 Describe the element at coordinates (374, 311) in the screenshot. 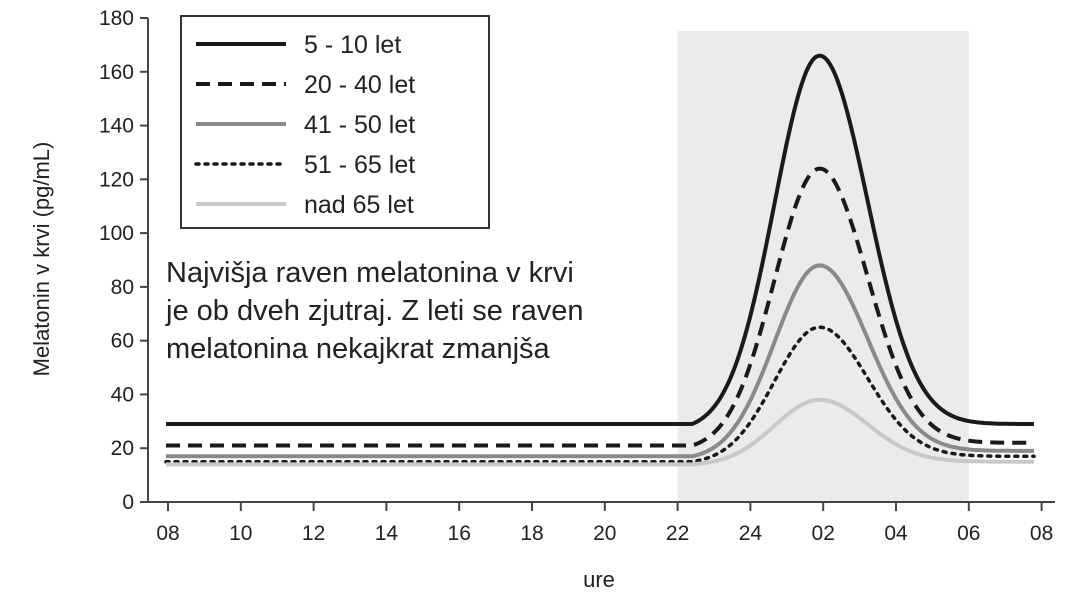

I see `annotation-line: je ob dveh zjutraj. Z leti se raven` at that location.